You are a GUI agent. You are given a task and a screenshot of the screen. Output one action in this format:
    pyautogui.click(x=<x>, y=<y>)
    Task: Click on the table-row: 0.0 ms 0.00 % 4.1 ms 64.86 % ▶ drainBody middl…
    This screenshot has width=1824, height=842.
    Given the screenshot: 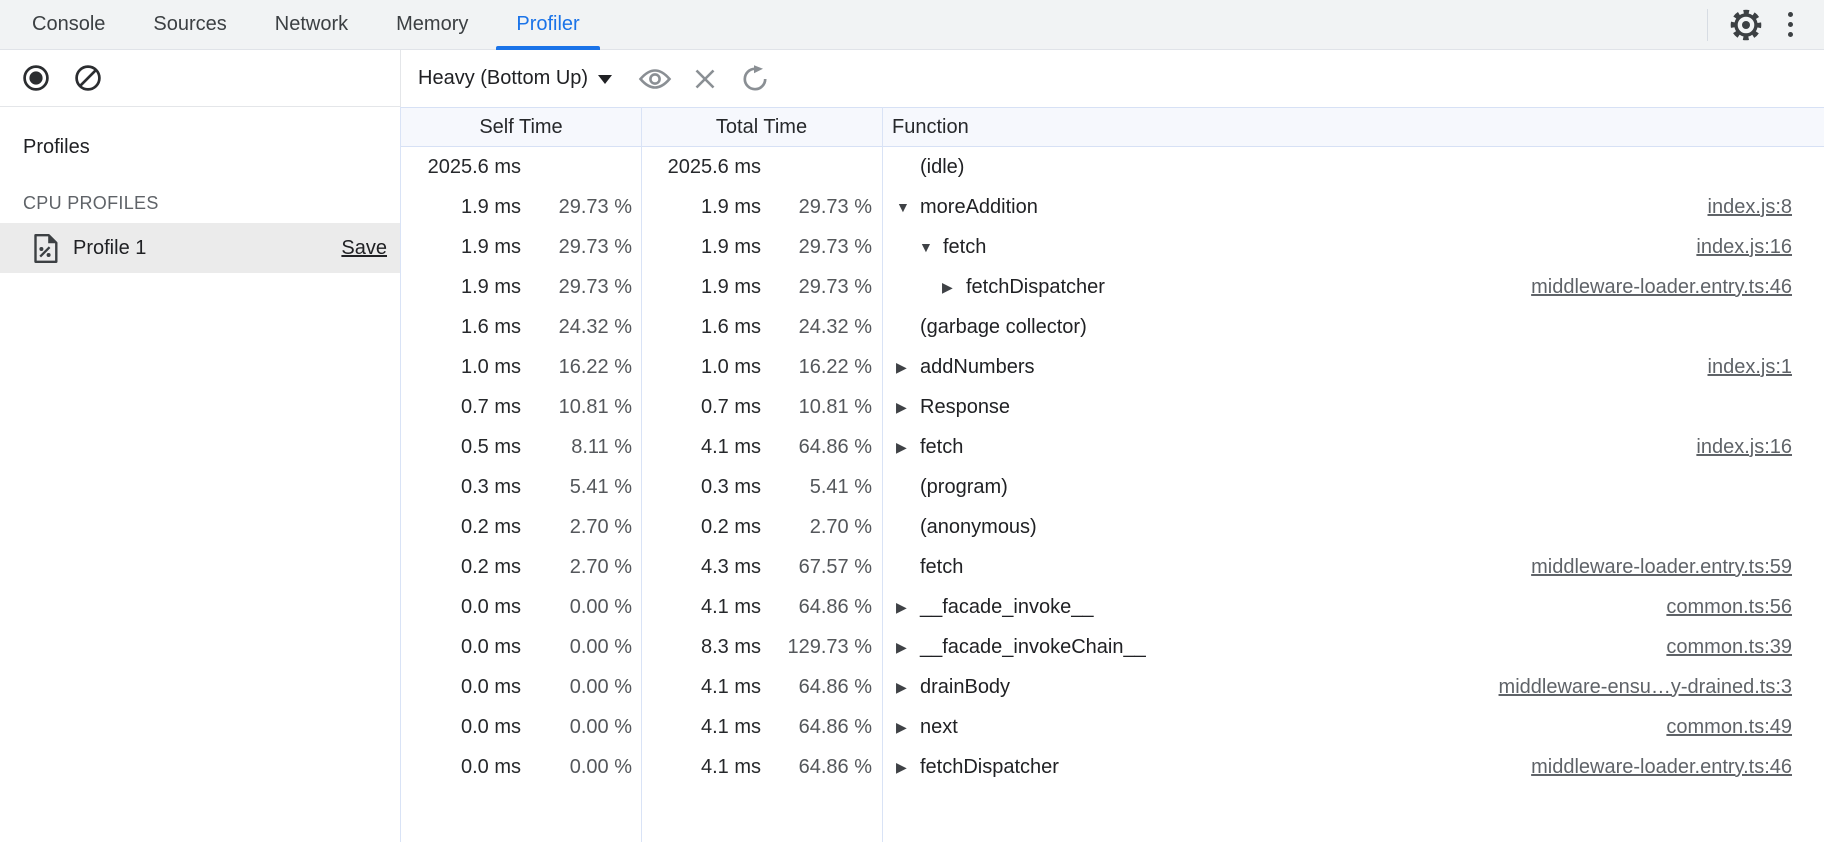 What is the action you would take?
    pyautogui.click(x=1112, y=687)
    